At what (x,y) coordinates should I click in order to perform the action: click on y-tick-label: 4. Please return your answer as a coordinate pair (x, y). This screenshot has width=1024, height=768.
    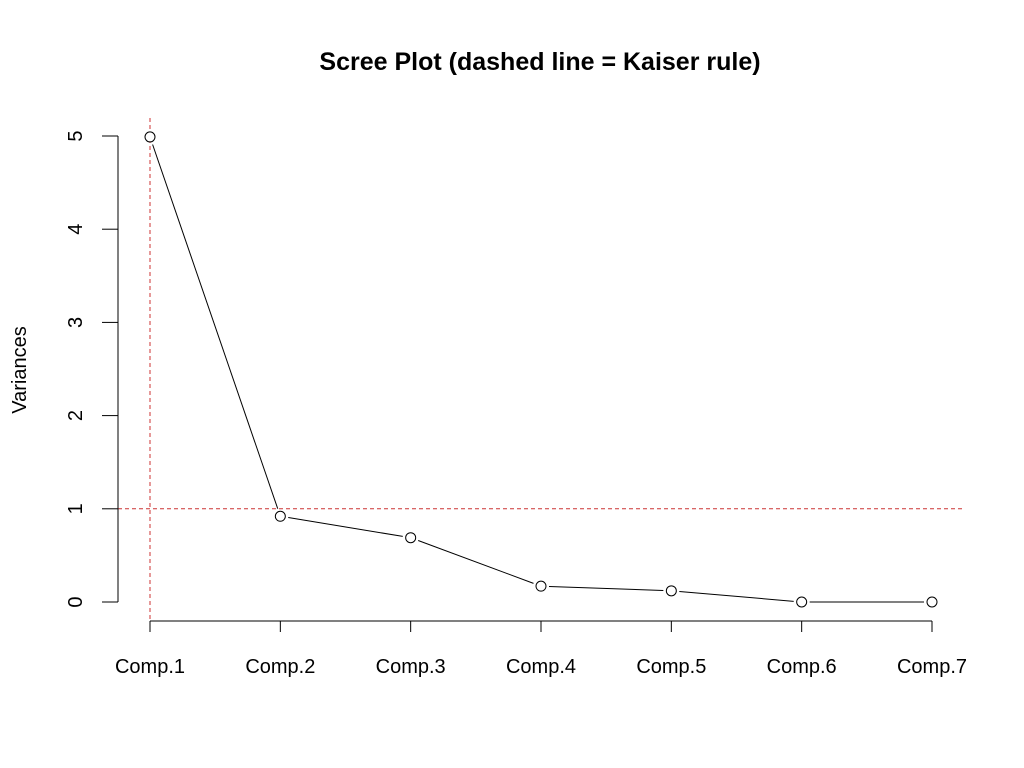
    Looking at the image, I should click on (76, 229).